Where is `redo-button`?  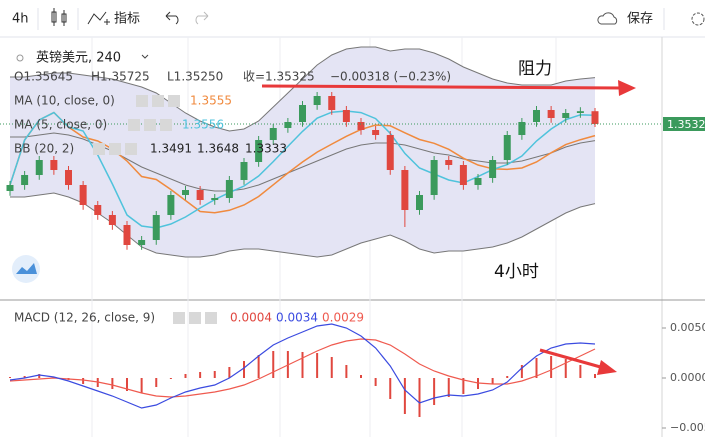 redo-button is located at coordinates (202, 18).